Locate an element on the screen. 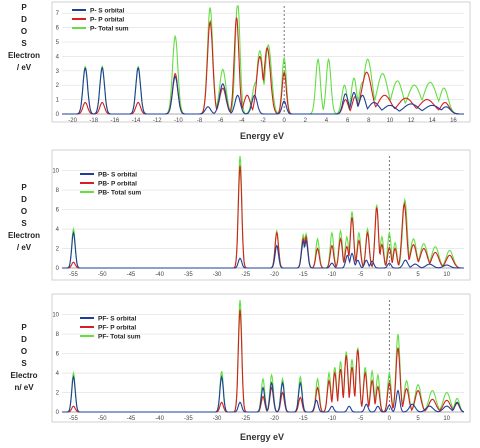 This screenshot has height=448, width=480. x-tick-label: 5 is located at coordinates (418, 275).